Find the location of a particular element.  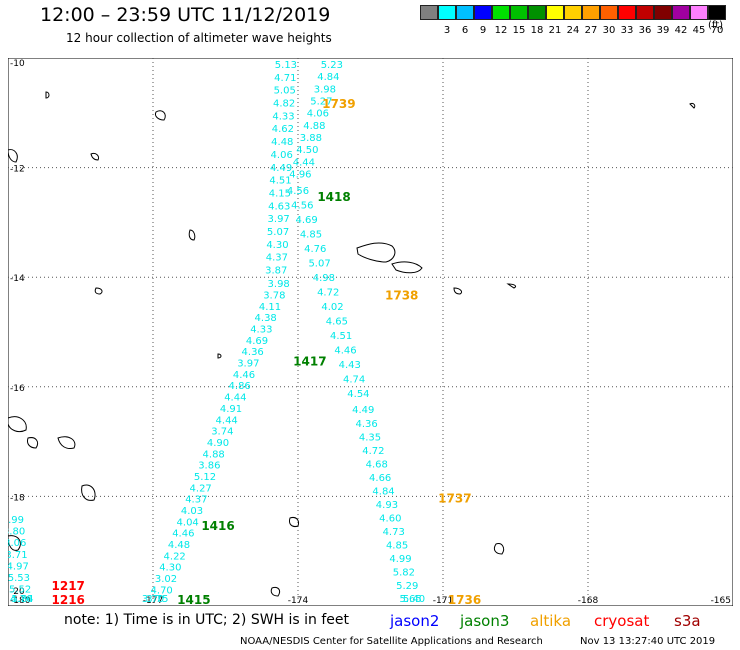

wave-height-value: 4.63 is located at coordinates (279, 206).